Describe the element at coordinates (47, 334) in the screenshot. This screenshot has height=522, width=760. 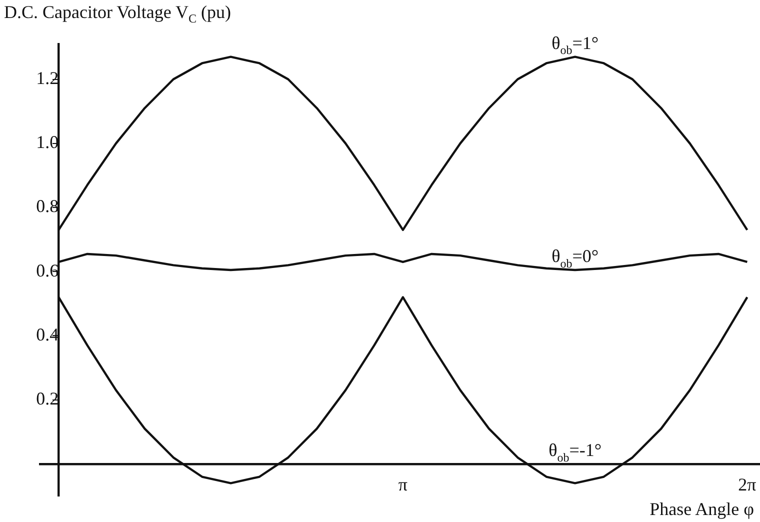
I see `y-tick-label: 0.4` at that location.